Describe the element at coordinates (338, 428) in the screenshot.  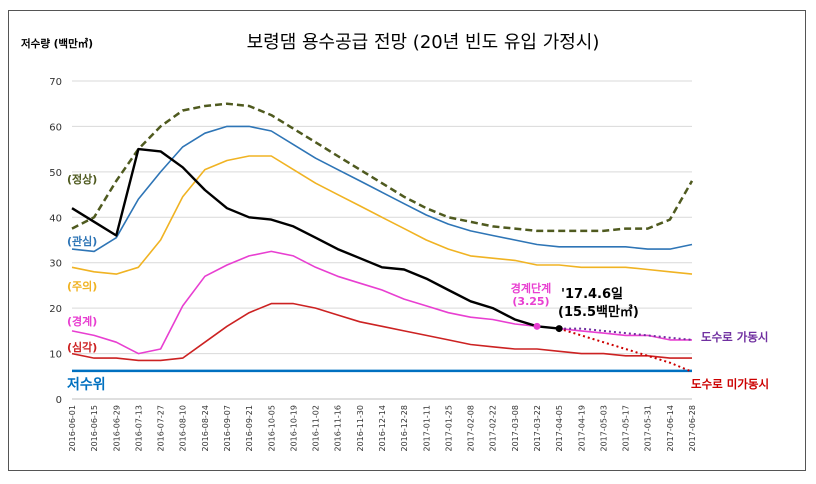
I see `x-tick-label: 2016-11-16` at that location.